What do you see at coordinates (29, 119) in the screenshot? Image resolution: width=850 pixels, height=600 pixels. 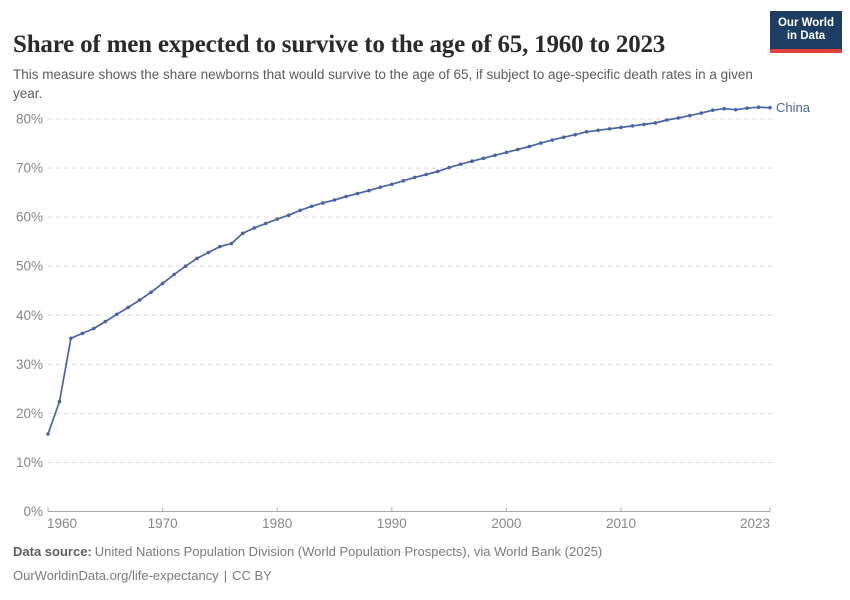 I see `y-tick-label: 80%` at bounding box center [29, 119].